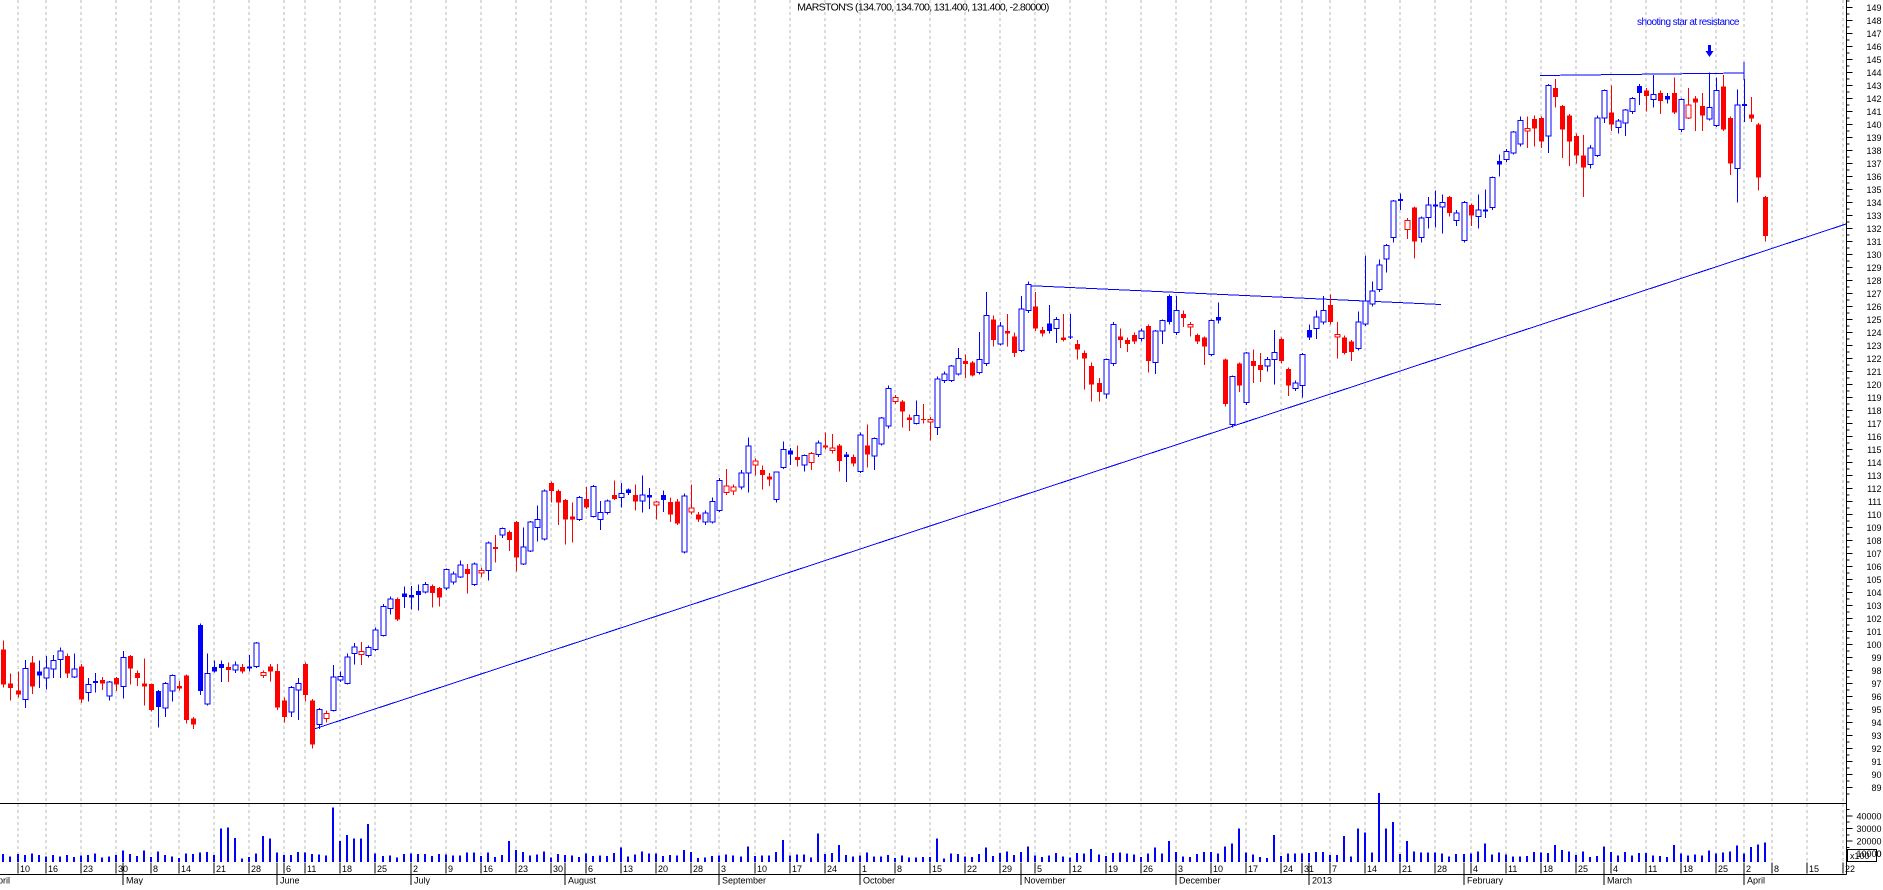 This screenshot has width=1883, height=890. Describe the element at coordinates (663, 869) in the screenshot. I see `svg-text: 20` at that location.